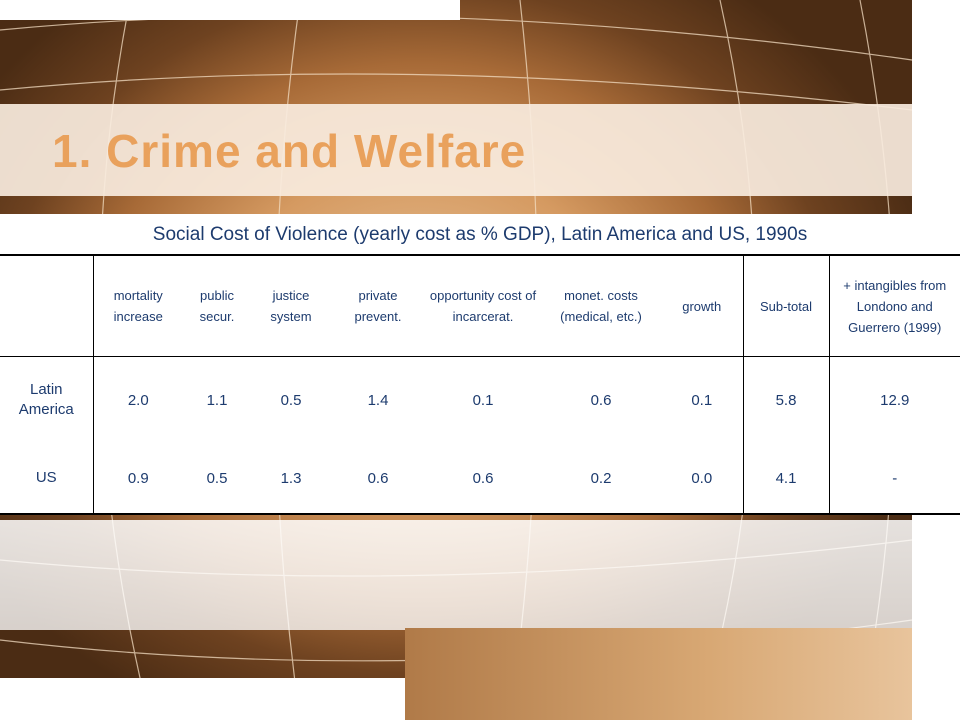  Describe the element at coordinates (289, 151) in the screenshot. I see `slide-title: 1. Crime and Welfare` at that location.